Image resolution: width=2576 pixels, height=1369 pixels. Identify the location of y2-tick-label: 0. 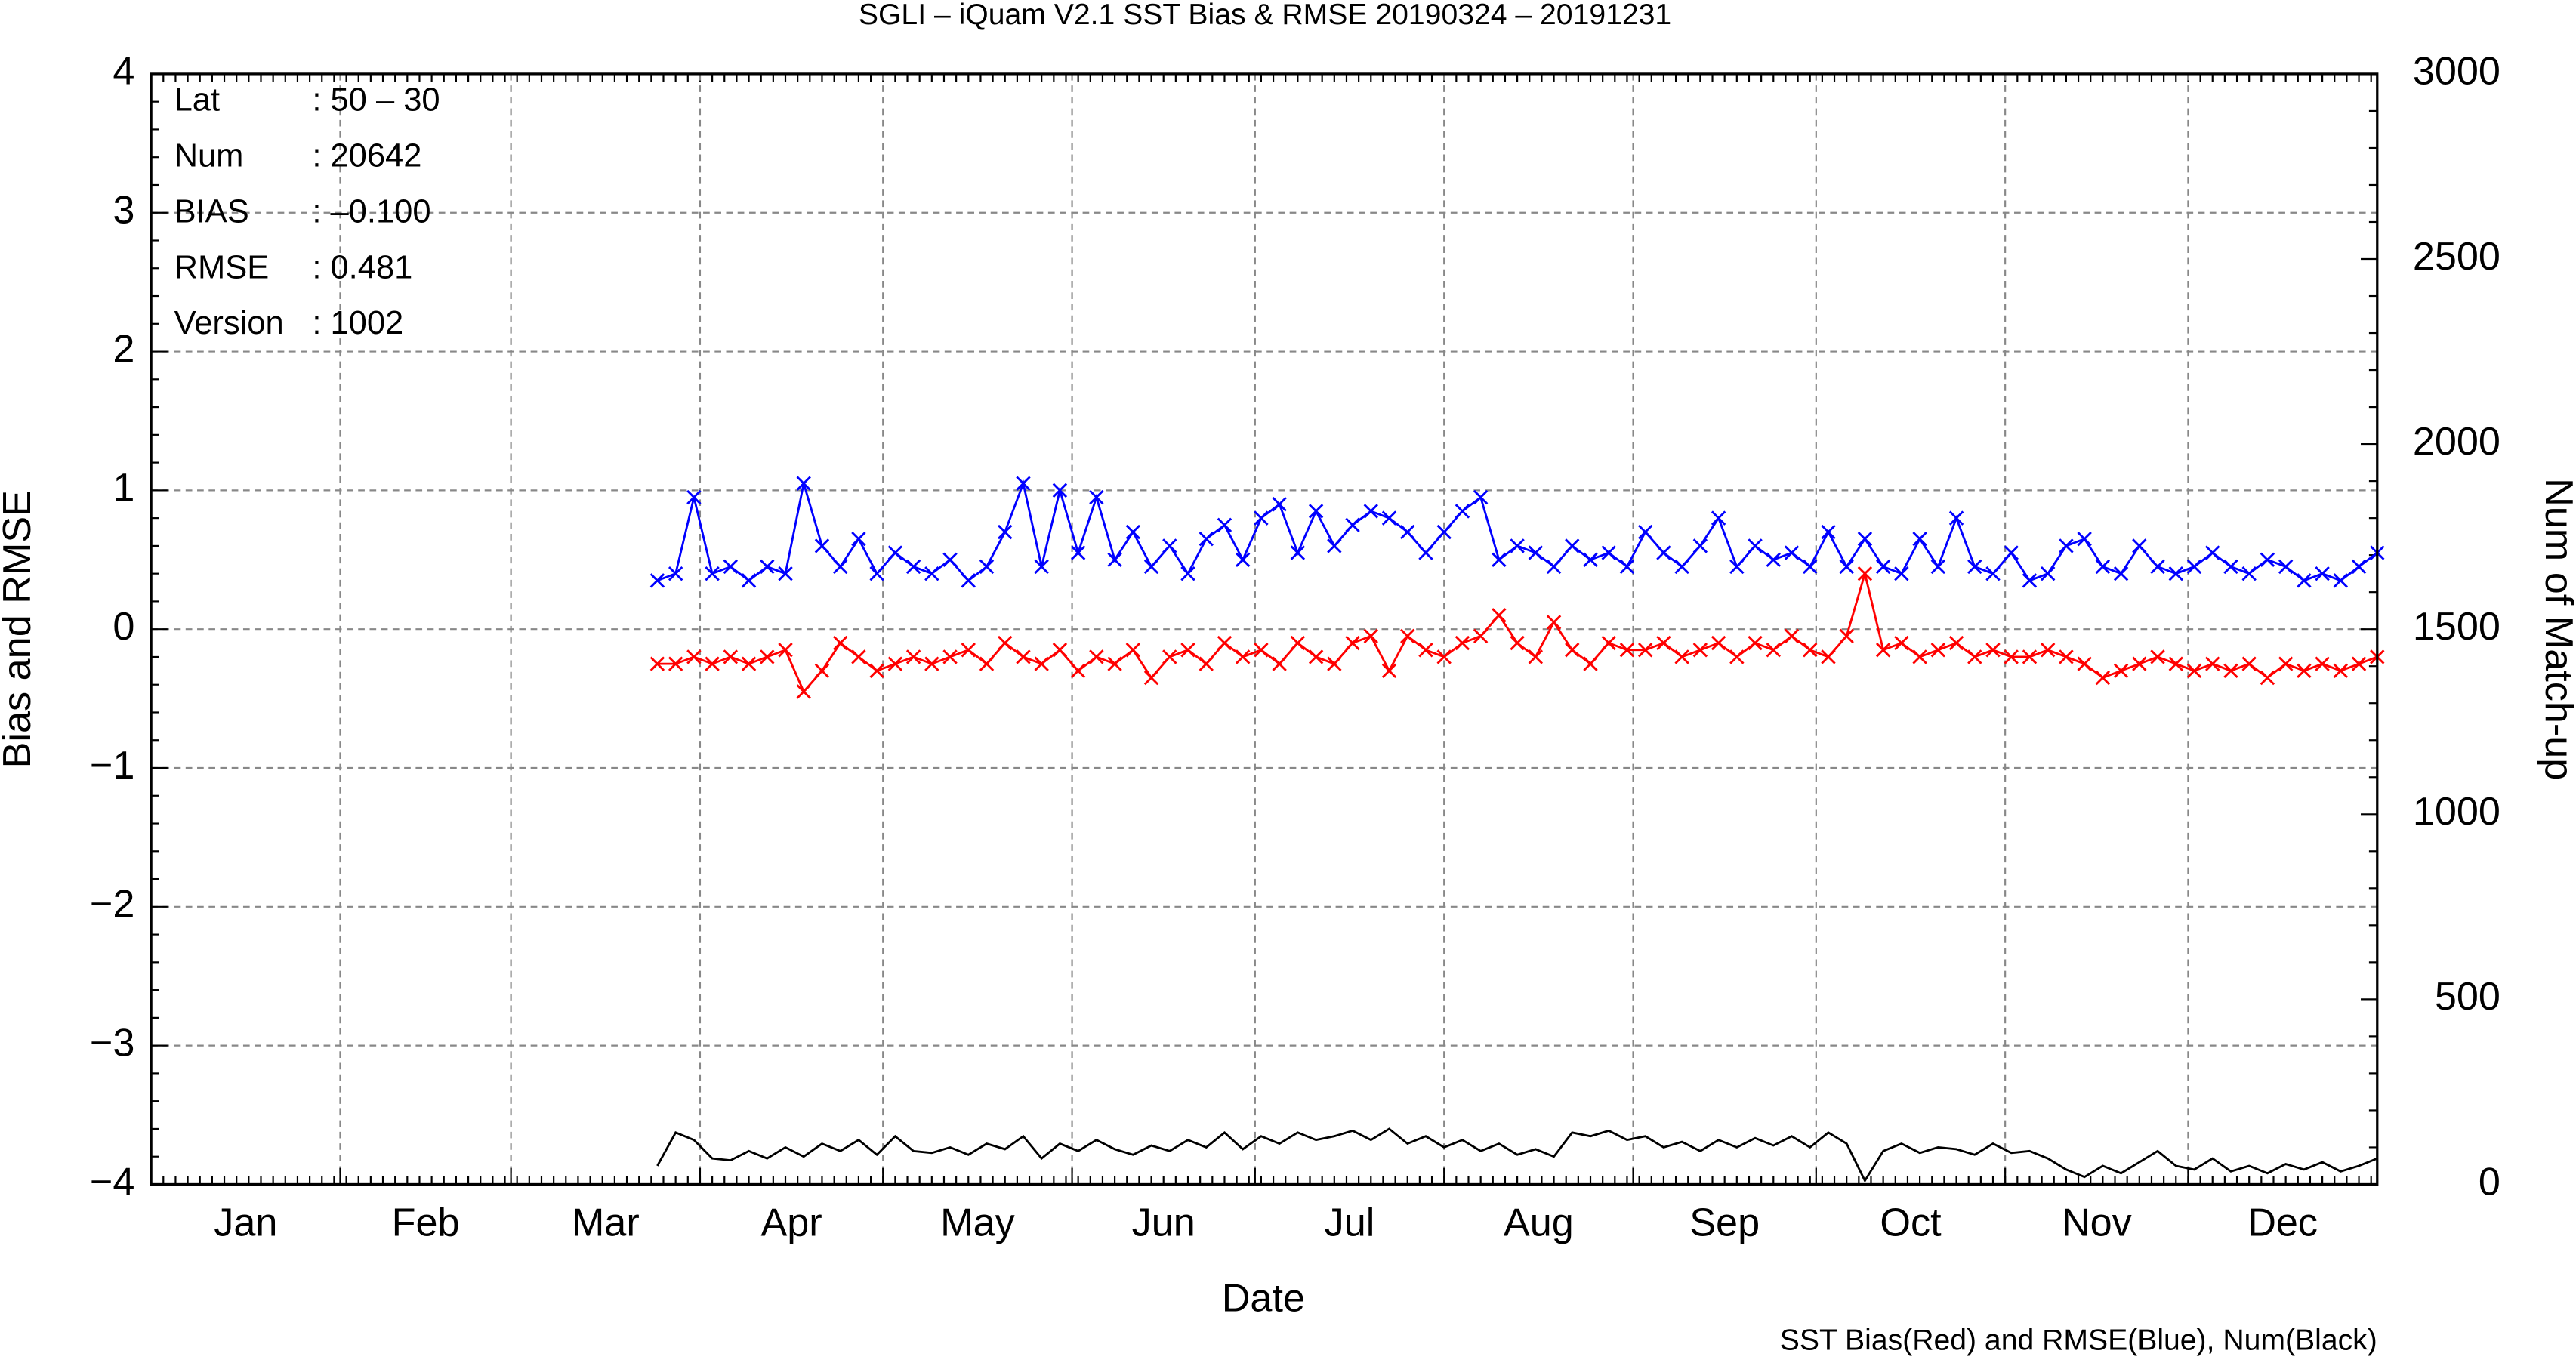
(2489, 1182).